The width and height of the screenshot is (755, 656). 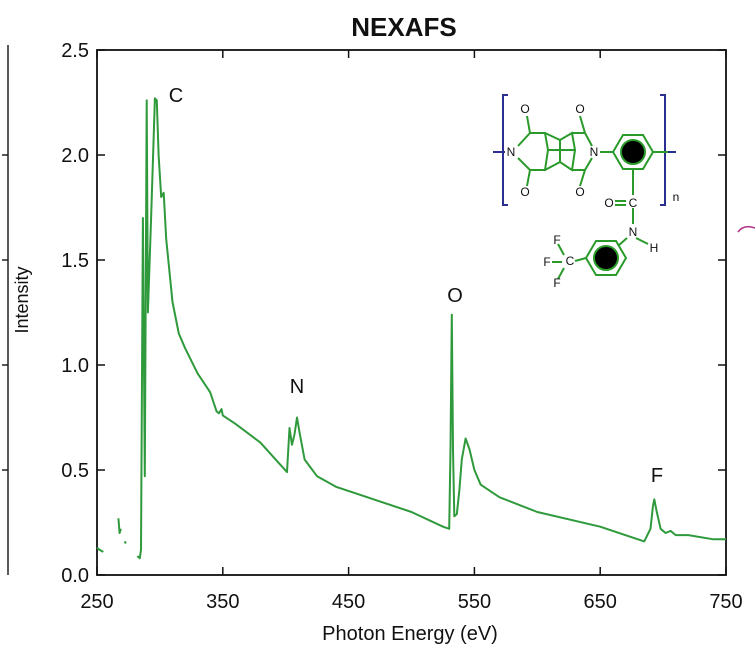 What do you see at coordinates (75, 51) in the screenshot?
I see `y-tick-label: 2.5` at bounding box center [75, 51].